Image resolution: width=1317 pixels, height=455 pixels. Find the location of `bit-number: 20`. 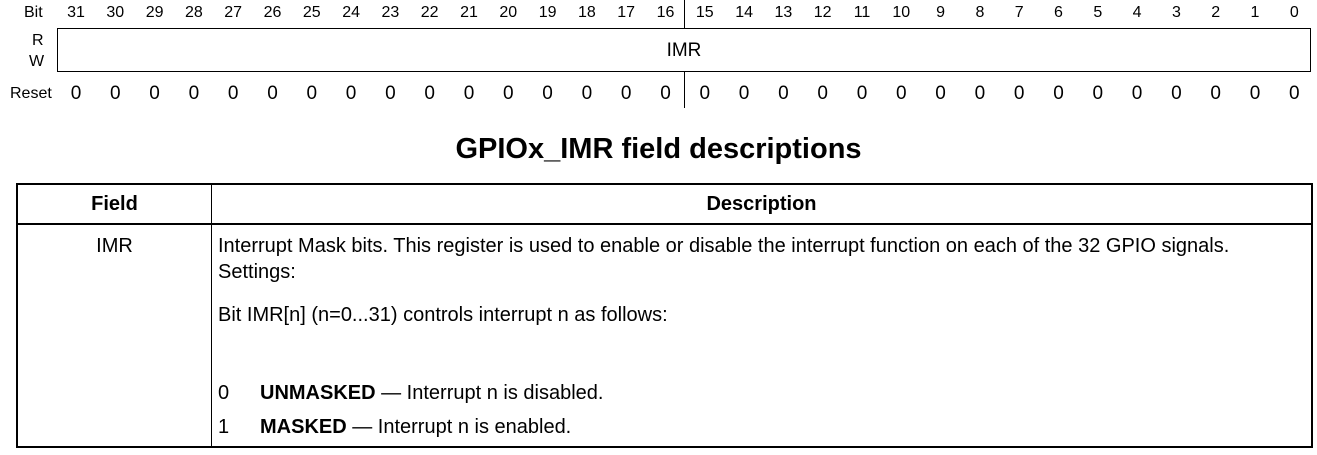

bit-number: 20 is located at coordinates (508, 12).